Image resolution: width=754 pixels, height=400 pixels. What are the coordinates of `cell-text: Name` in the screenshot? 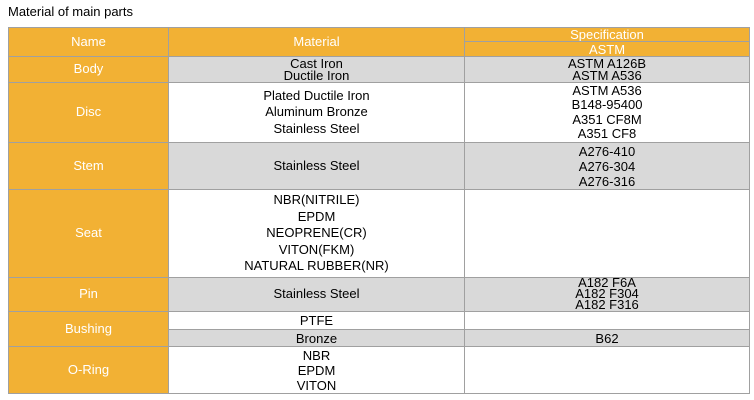 It's located at (88, 41).